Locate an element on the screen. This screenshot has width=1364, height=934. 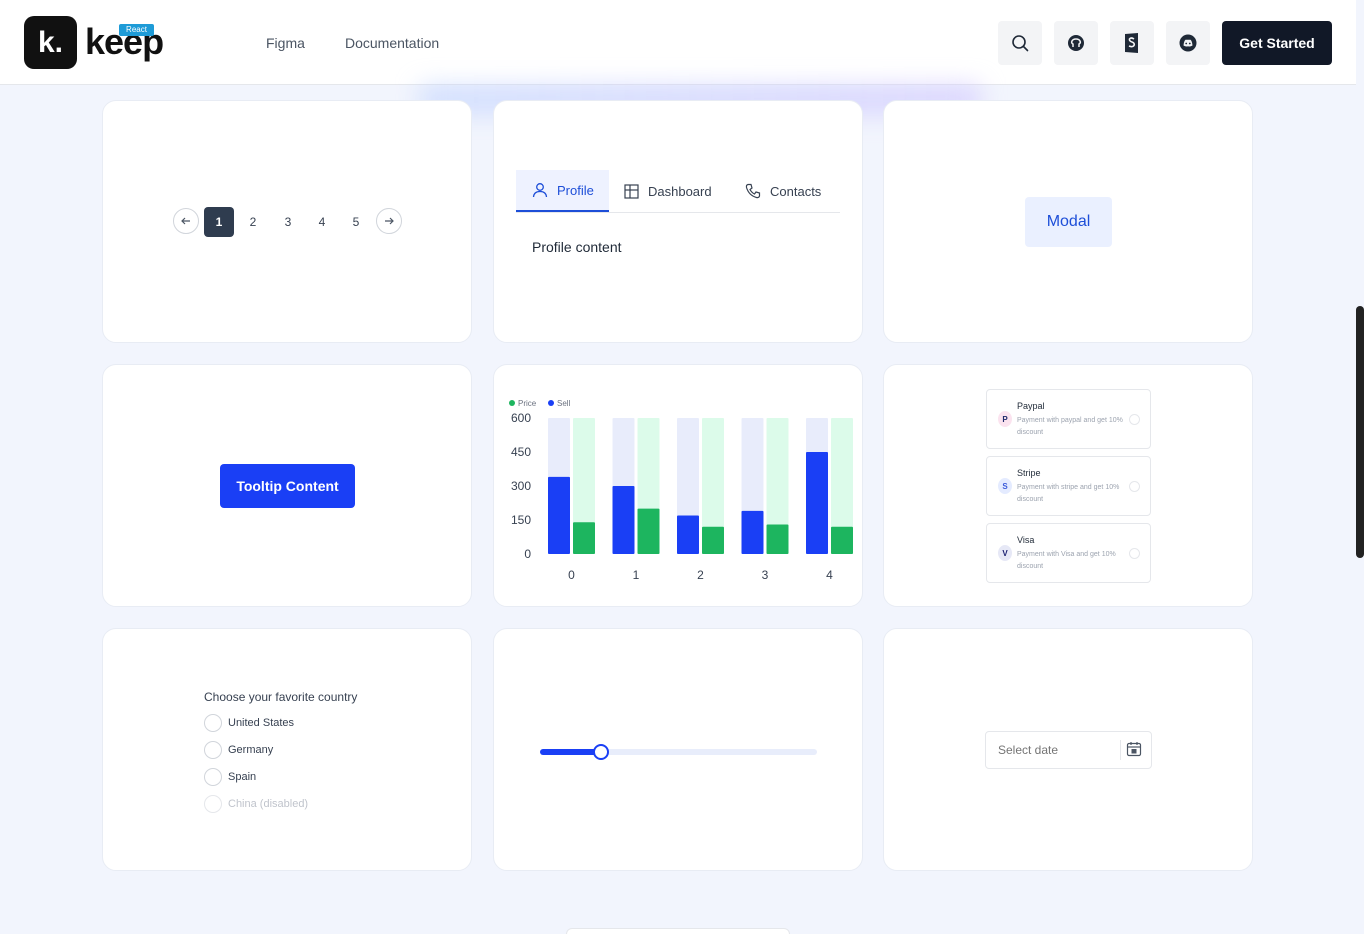
tooltip-trigger-button: Tooltip Content is located at coordinates (287, 486).